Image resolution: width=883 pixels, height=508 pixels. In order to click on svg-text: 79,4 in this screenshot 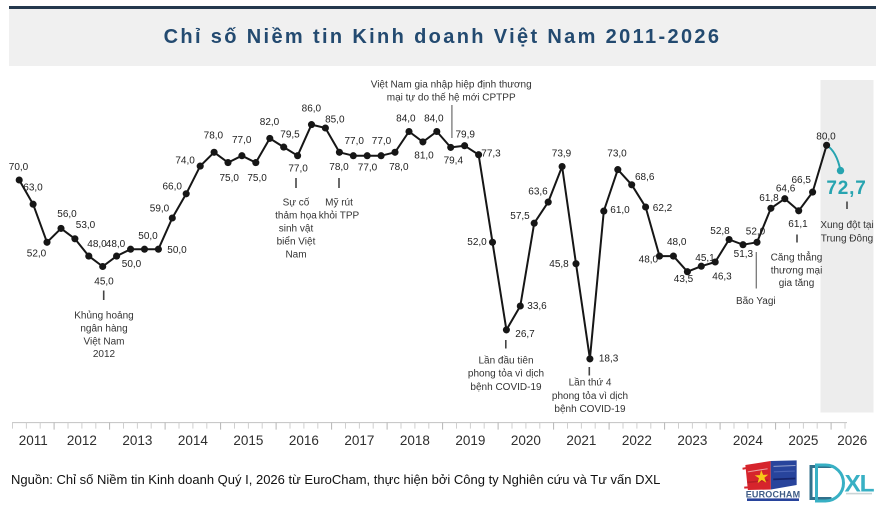, I will do `click(454, 161)`.